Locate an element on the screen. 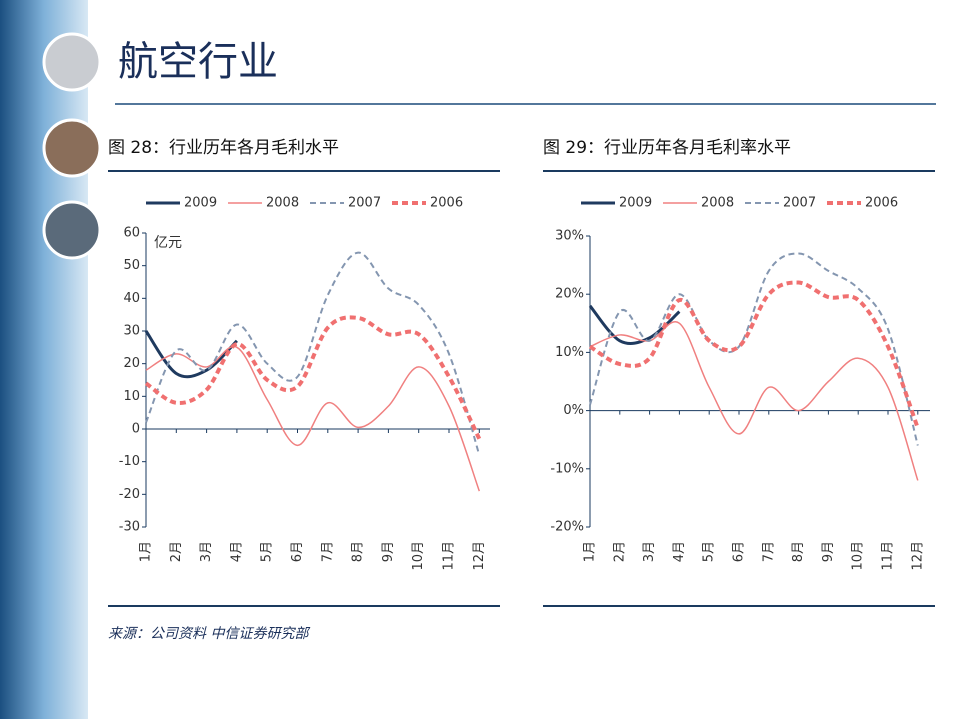 Image resolution: width=958 pixels, height=723 pixels. y-tick-label: -10% is located at coordinates (567, 468).